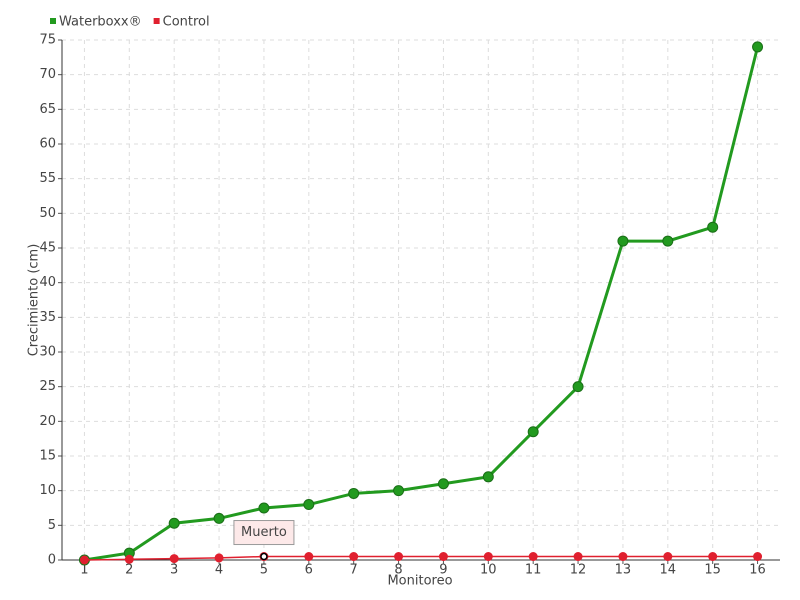  What do you see at coordinates (47, 490) in the screenshot?
I see `y-tick-label: 10` at bounding box center [47, 490].